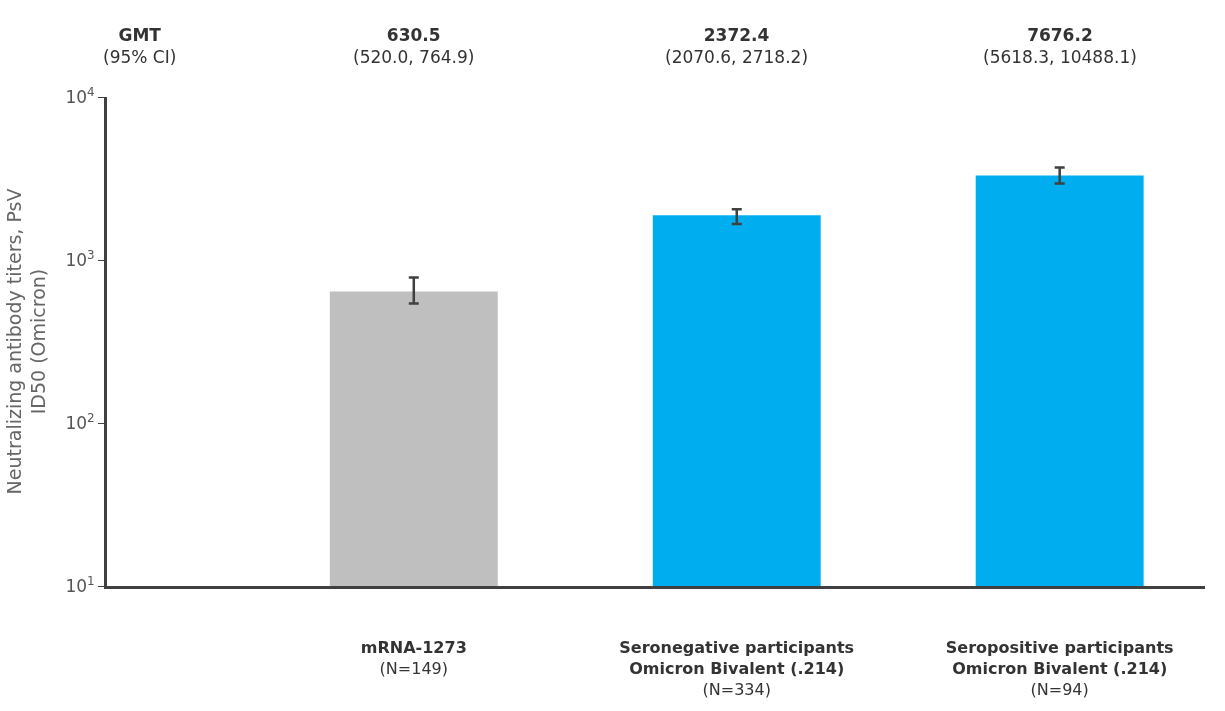 This screenshot has height=711, width=1225. What do you see at coordinates (1059, 668) in the screenshot?
I see `x-tick-label: Seropositive participants Omicron Bivalent (.214) (N=94)` at bounding box center [1059, 668].